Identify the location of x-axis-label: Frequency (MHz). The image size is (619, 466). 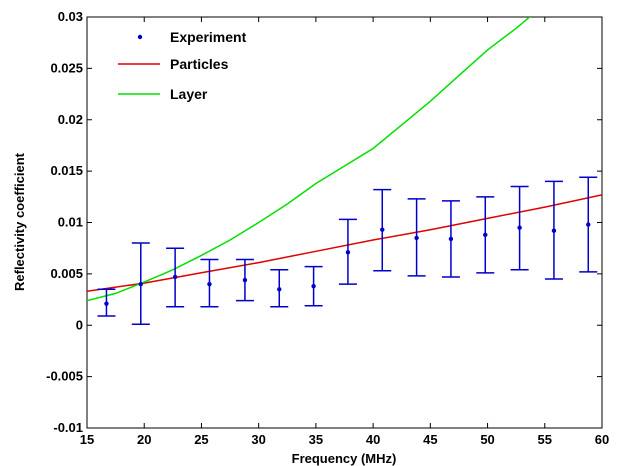
(344, 458).